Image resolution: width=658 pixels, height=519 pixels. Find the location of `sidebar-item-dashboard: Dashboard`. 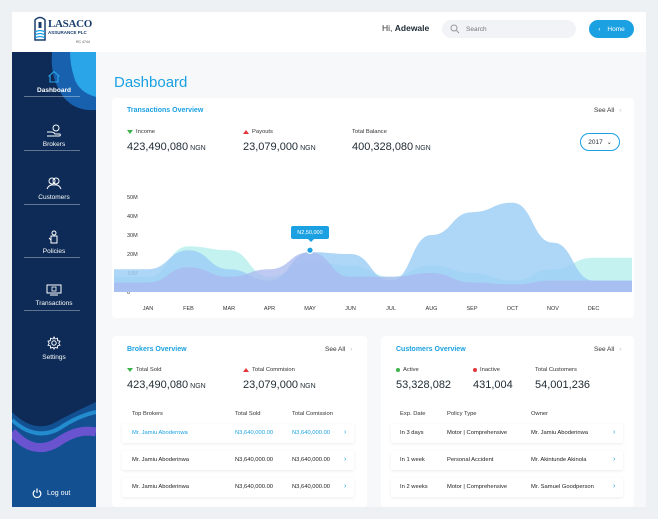

sidebar-item-dashboard: Dashboard is located at coordinates (54, 82).